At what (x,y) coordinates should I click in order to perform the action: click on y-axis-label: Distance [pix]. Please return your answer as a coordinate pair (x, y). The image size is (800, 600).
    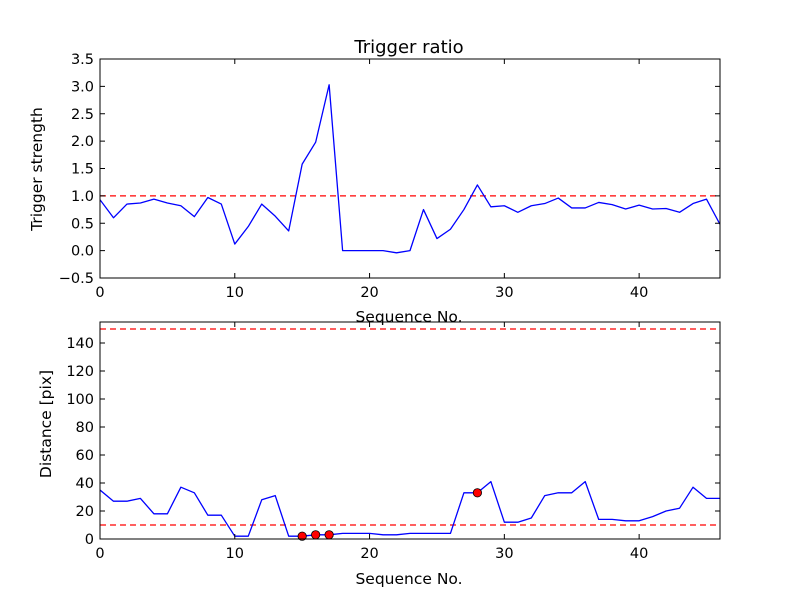
    Looking at the image, I should click on (46, 424).